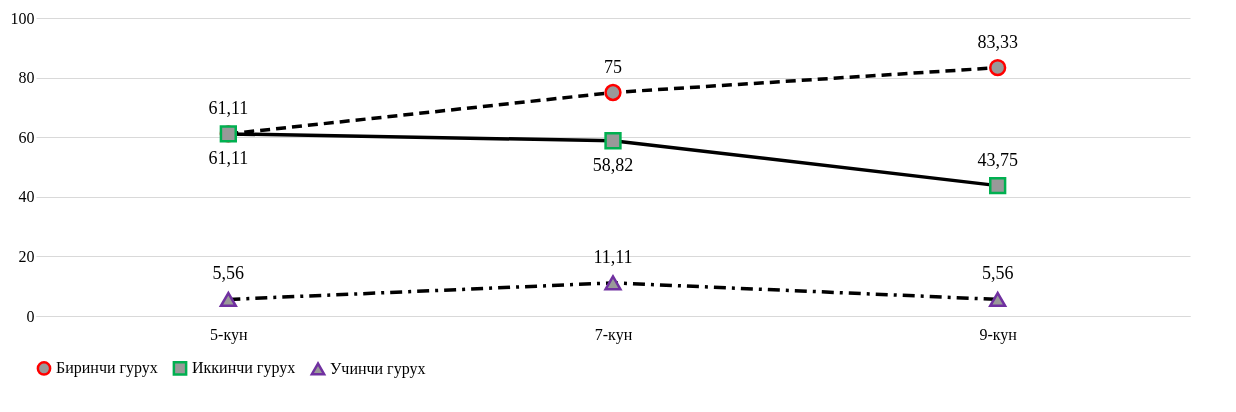  Describe the element at coordinates (613, 256) in the screenshot. I see `data-label: 11,11` at that location.